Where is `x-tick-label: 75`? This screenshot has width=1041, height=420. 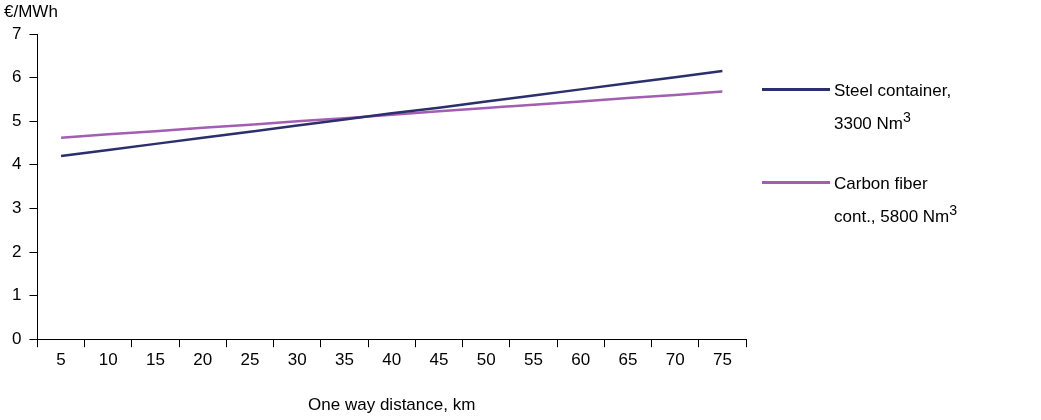
x-tick-label: 75 is located at coordinates (722, 360).